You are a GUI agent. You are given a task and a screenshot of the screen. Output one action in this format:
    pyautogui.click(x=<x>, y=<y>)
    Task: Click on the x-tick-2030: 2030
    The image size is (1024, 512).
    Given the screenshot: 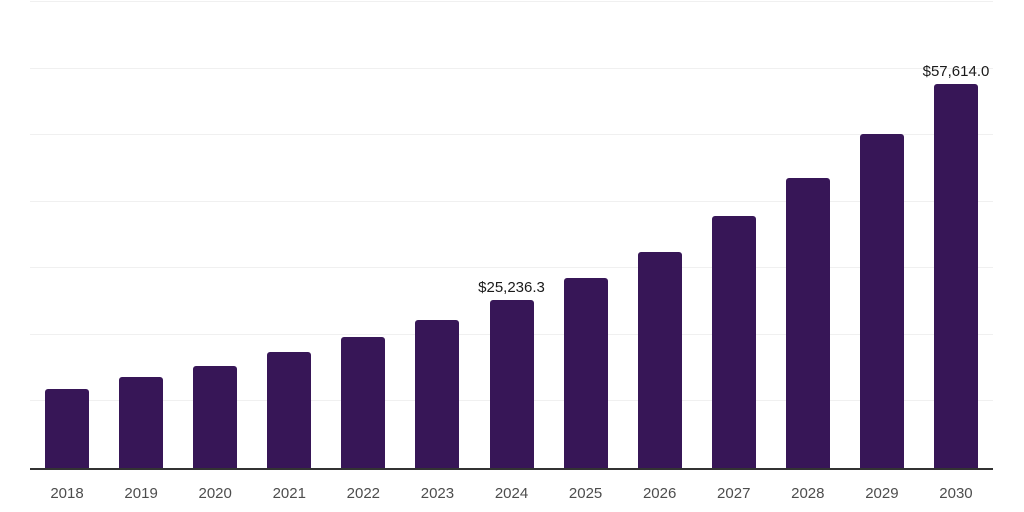 What is the action you would take?
    pyautogui.click(x=956, y=493)
    